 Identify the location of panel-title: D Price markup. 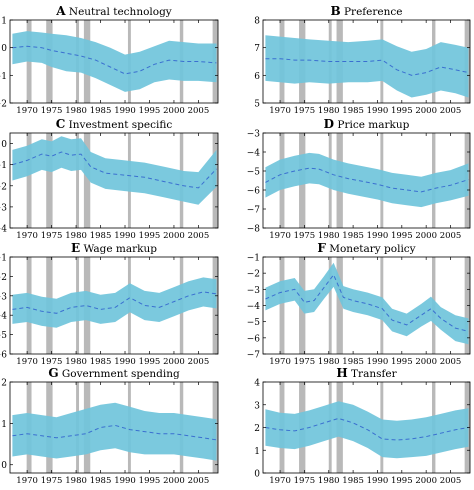
(367, 124).